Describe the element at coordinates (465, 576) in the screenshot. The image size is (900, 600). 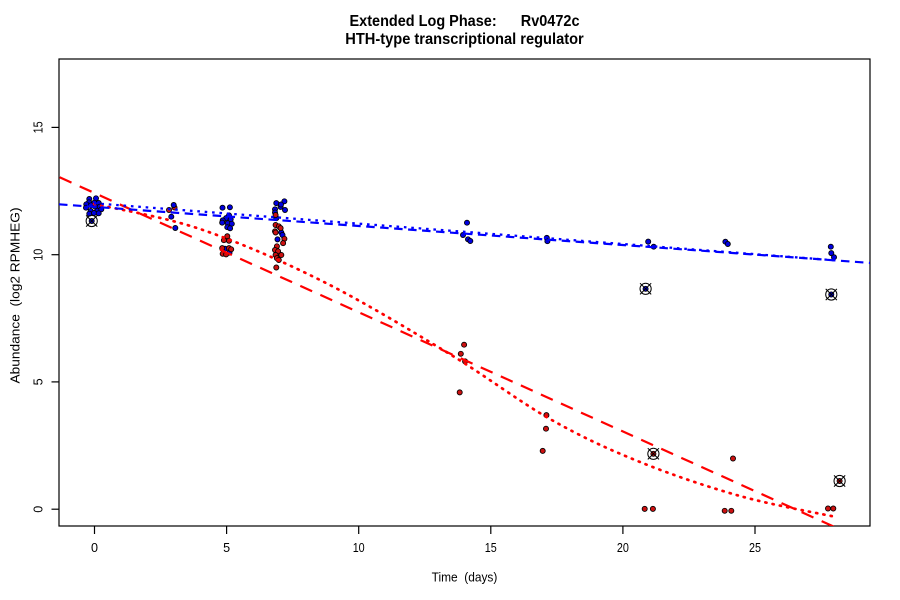
I see `svg-text: Time (days)` at that location.